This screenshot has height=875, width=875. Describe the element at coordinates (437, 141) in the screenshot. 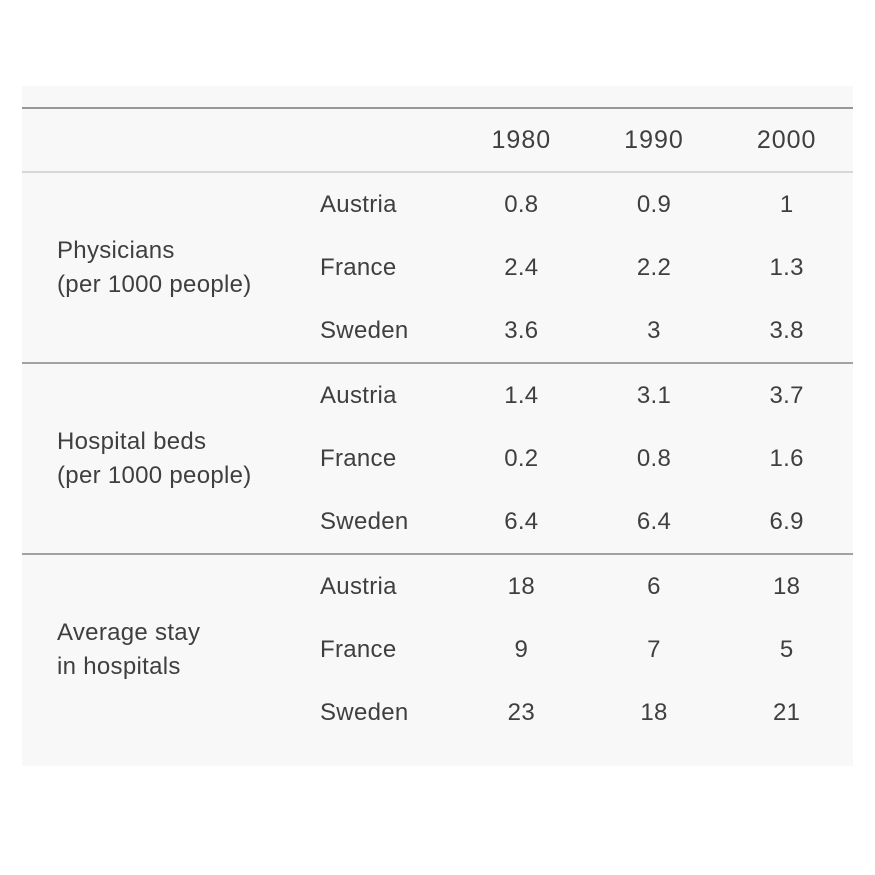

I see `table-header-row: 1980 1990 2000` at that location.